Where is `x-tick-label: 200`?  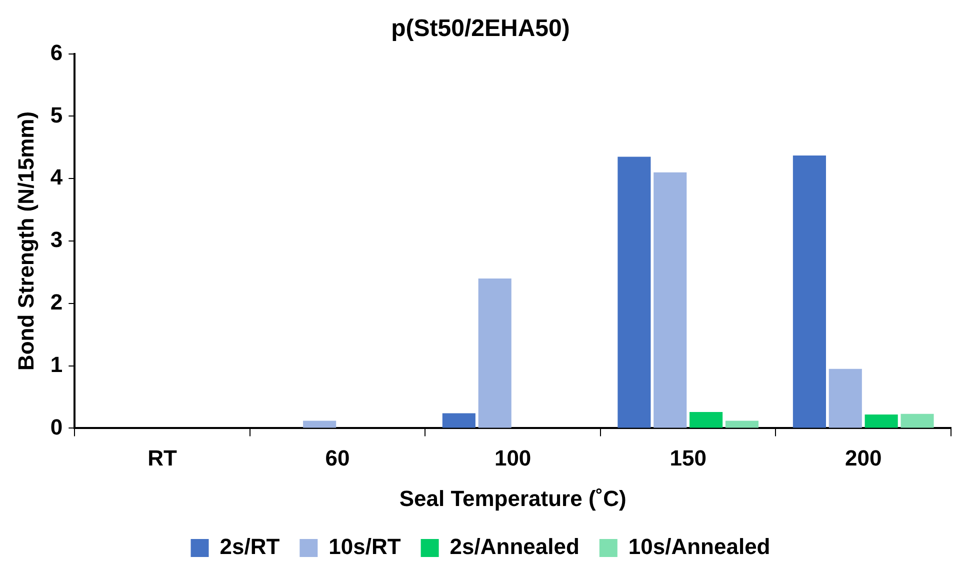
x-tick-label: 200 is located at coordinates (863, 457).